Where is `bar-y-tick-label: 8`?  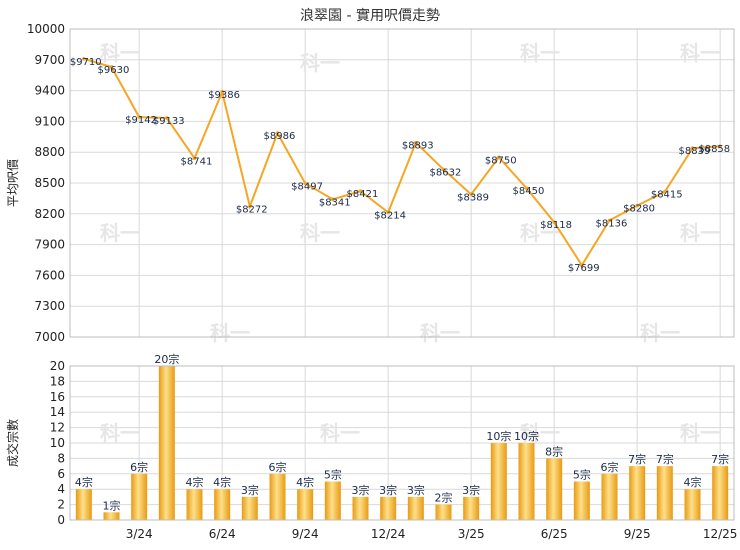 bar-y-tick-label: 8 is located at coordinates (61, 458).